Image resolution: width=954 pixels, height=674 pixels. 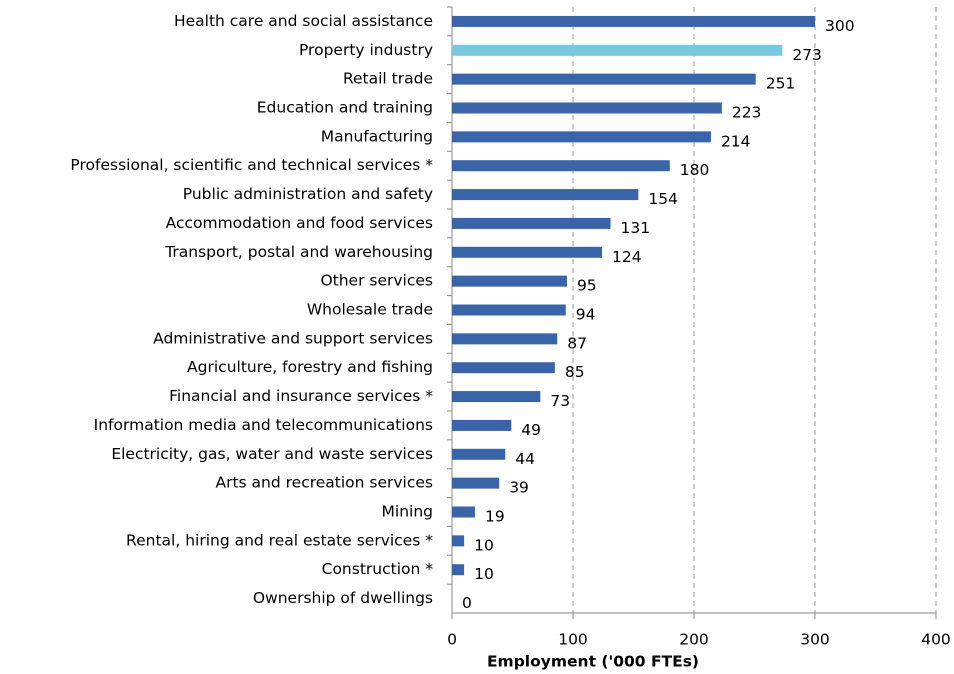 What do you see at coordinates (377, 136) in the screenshot?
I see `y-tick-label: Manufacturing` at bounding box center [377, 136].